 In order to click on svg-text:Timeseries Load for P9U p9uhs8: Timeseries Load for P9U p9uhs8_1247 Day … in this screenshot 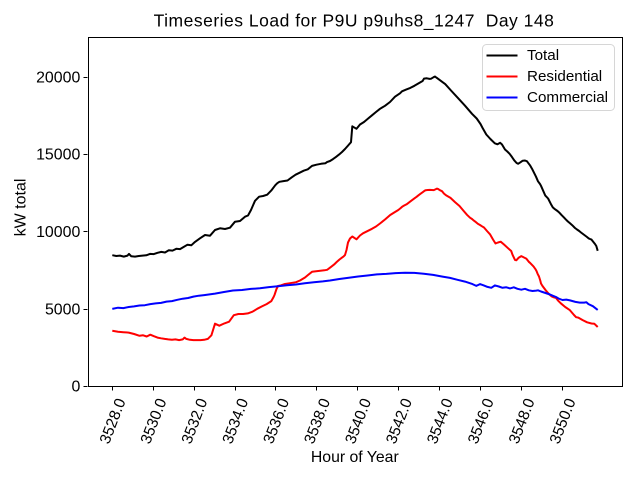, I will do `click(354, 20)`.